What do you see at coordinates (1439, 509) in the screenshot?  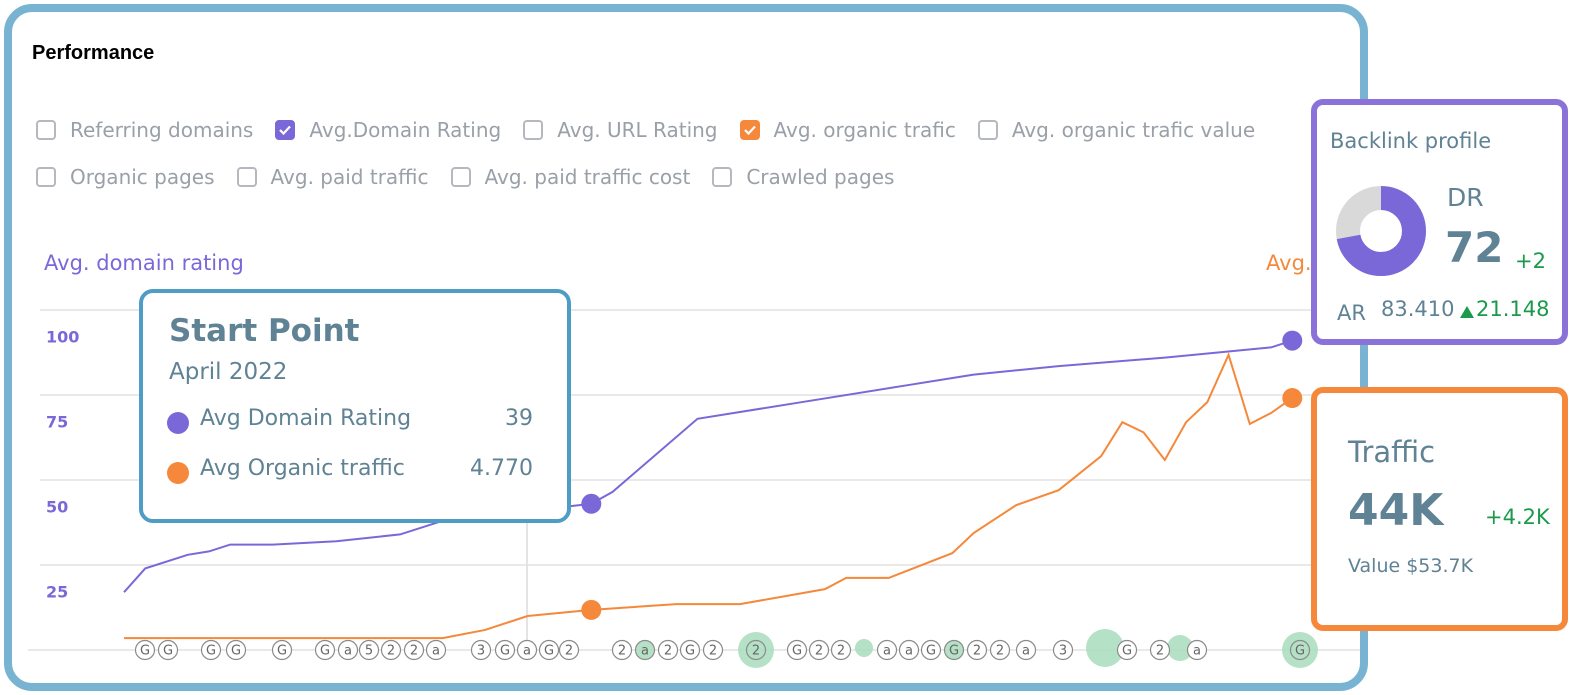 I see `traffic-card: Traffic 44K +4.2K Value $53.7K` at bounding box center [1439, 509].